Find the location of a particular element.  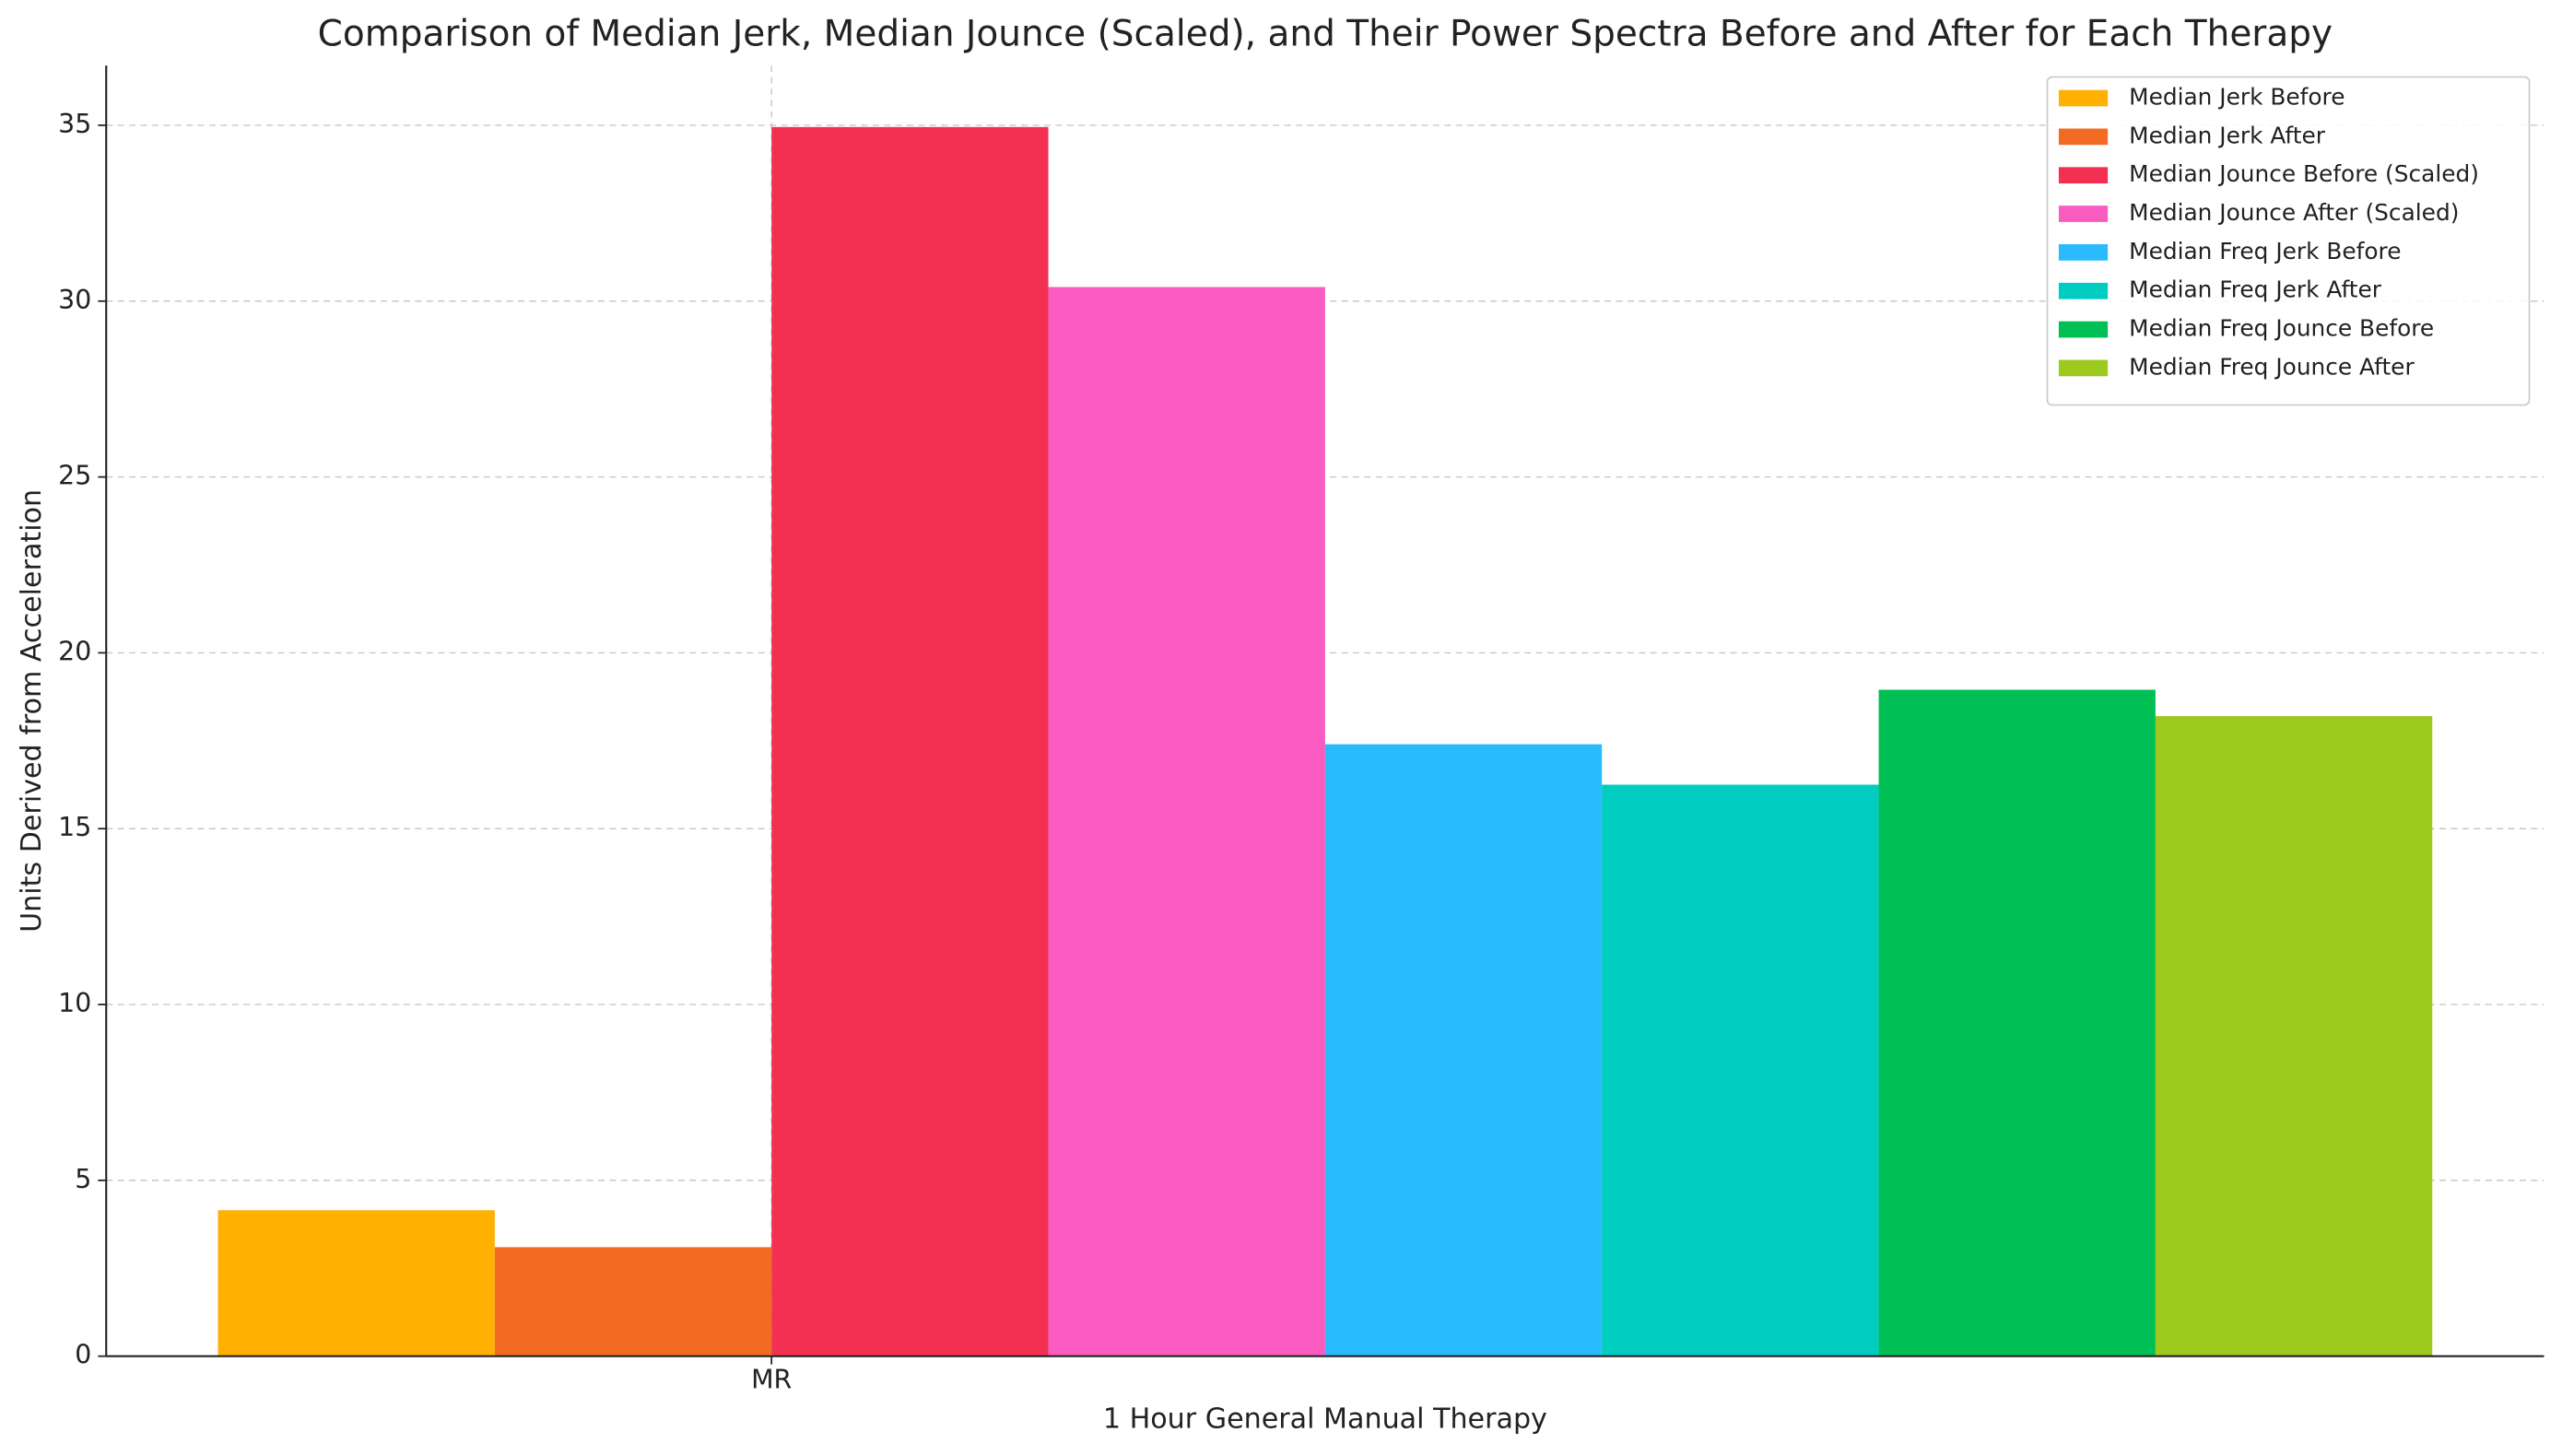

y-tick-label: 15 is located at coordinates (74, 827).